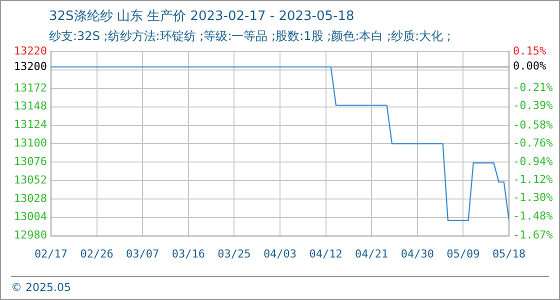 This screenshot has width=560, height=300. What do you see at coordinates (529, 51) in the screenshot?
I see `y2-tick-label: 0.15%` at bounding box center [529, 51].